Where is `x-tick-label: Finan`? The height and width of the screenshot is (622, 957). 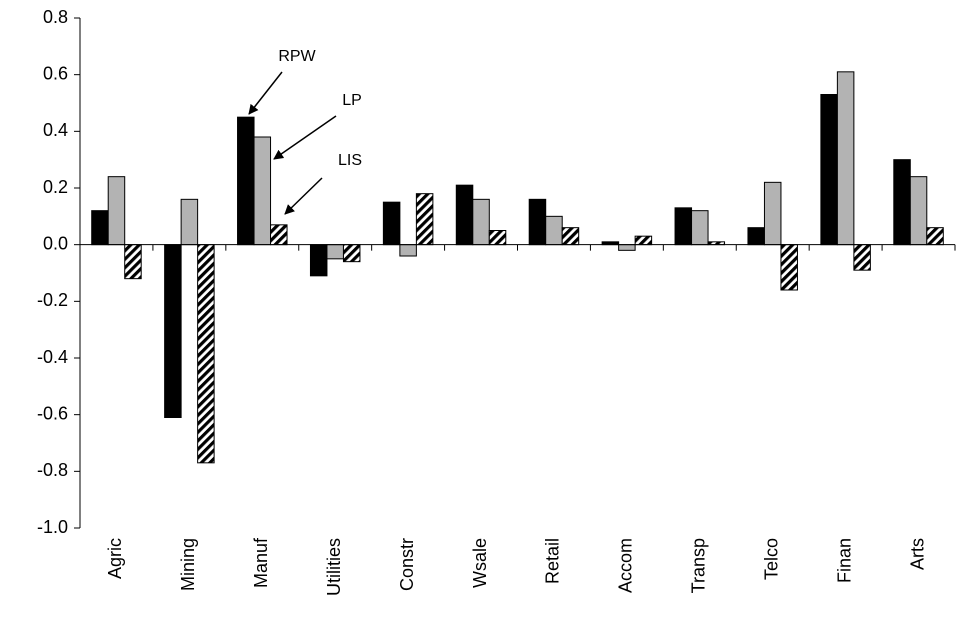 x-tick-label: Finan is located at coordinates (844, 560).